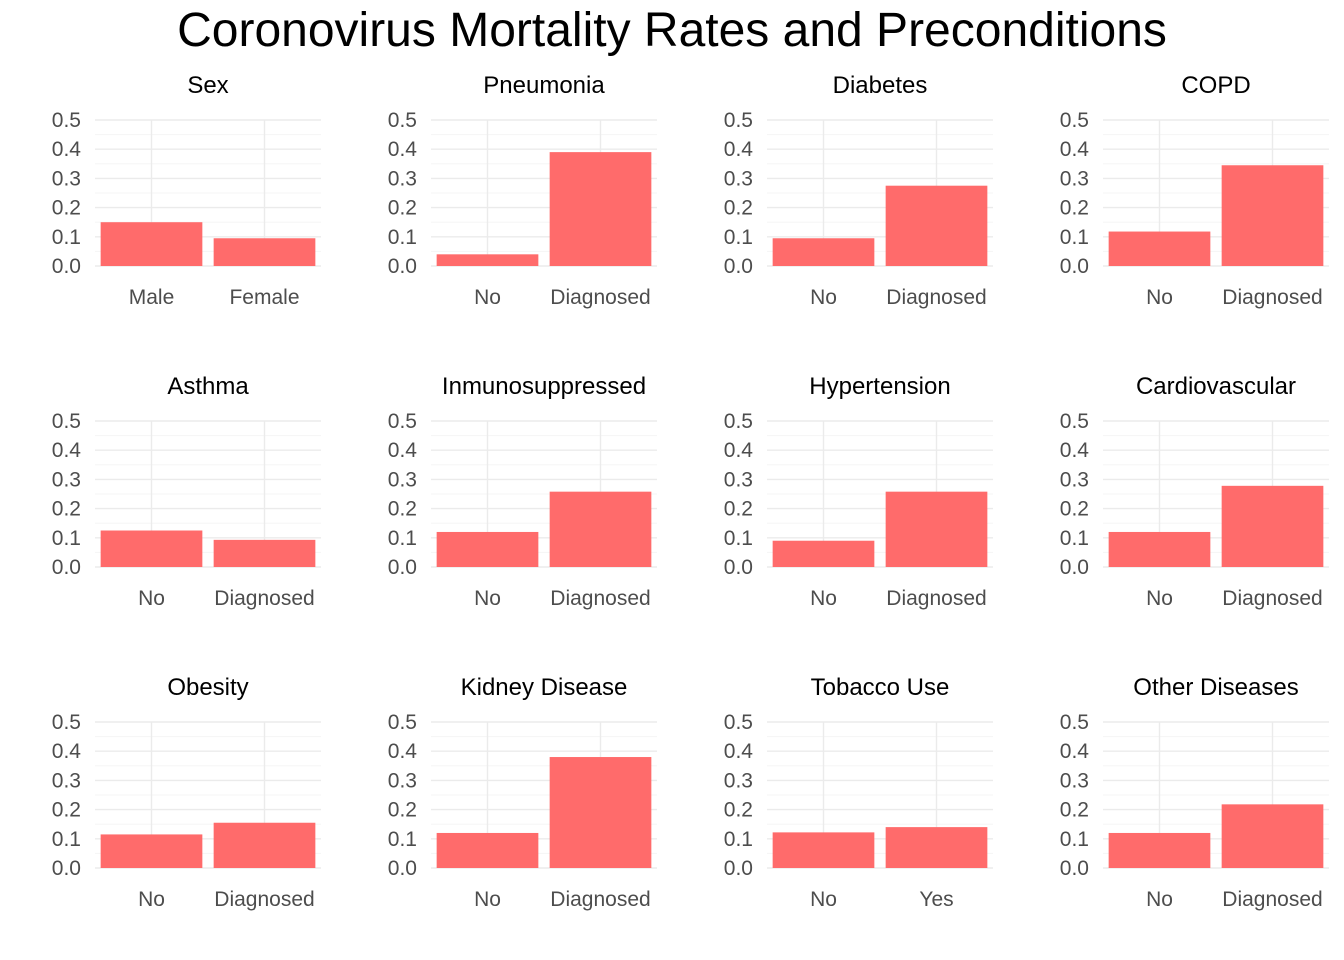 This screenshot has width=1344, height=960. Describe the element at coordinates (544, 85) in the screenshot. I see `panel-title: Pneumonia` at that location.